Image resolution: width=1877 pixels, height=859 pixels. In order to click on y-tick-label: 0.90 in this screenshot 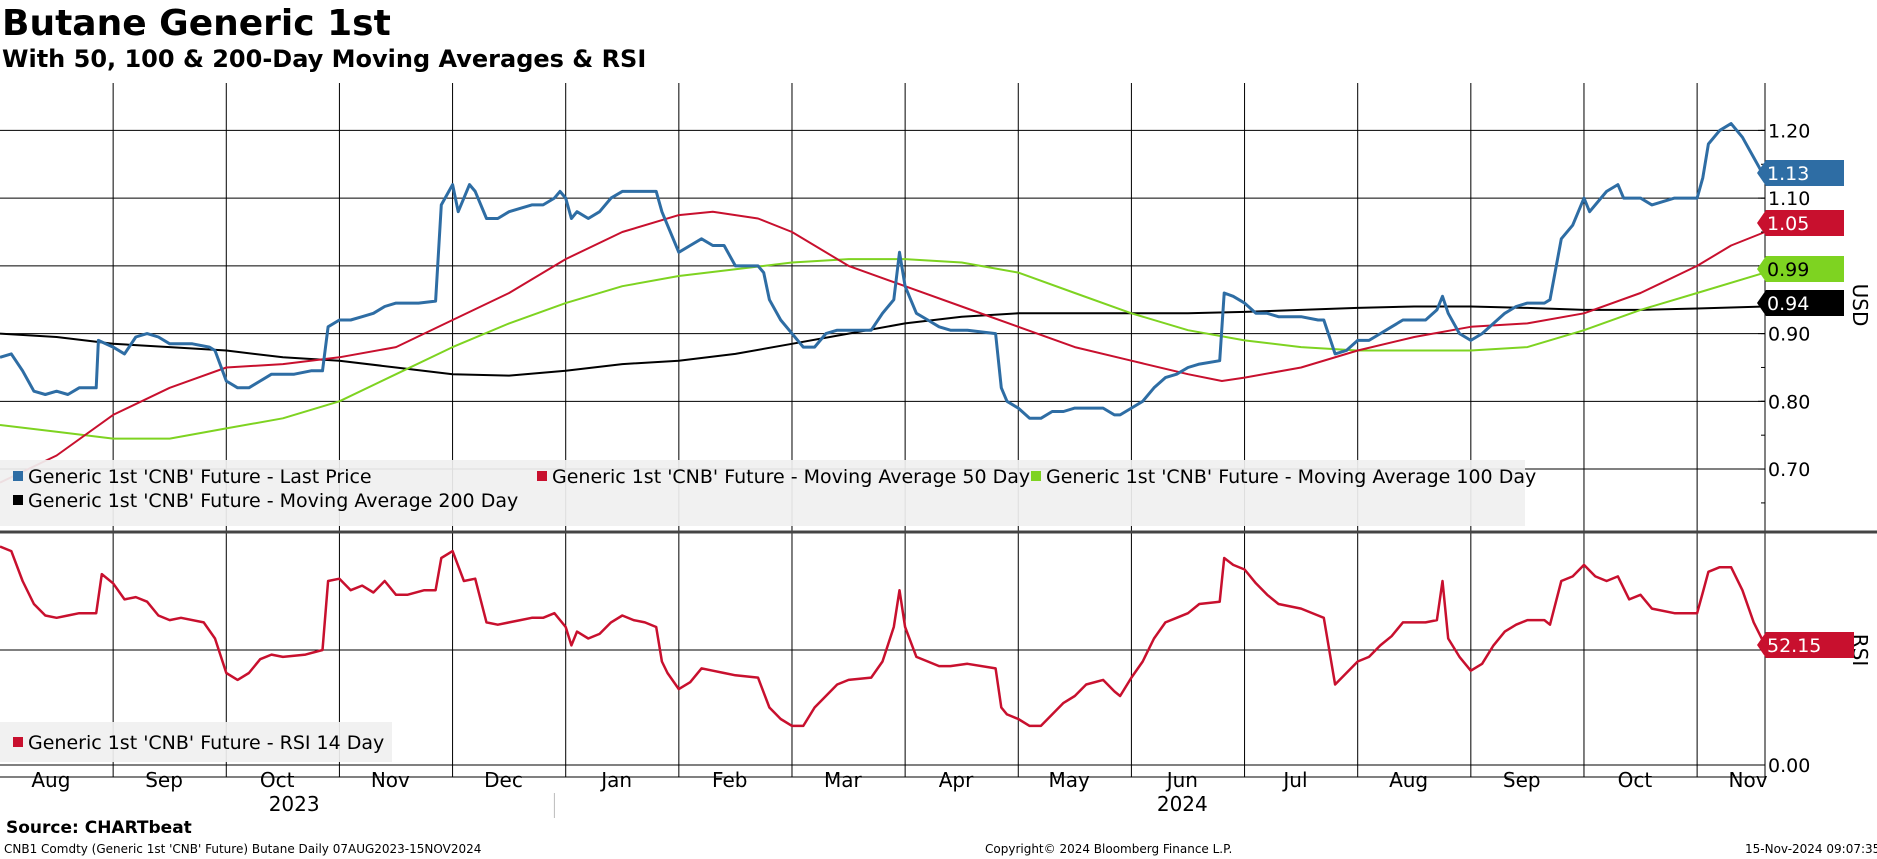, I will do `click(1789, 335)`.